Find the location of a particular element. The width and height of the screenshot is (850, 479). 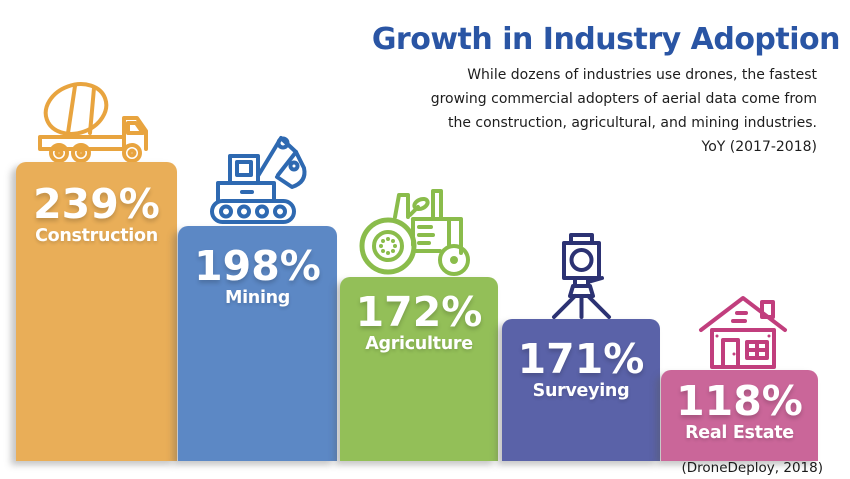

bar-construction: 239% Construction is located at coordinates (96, 311).